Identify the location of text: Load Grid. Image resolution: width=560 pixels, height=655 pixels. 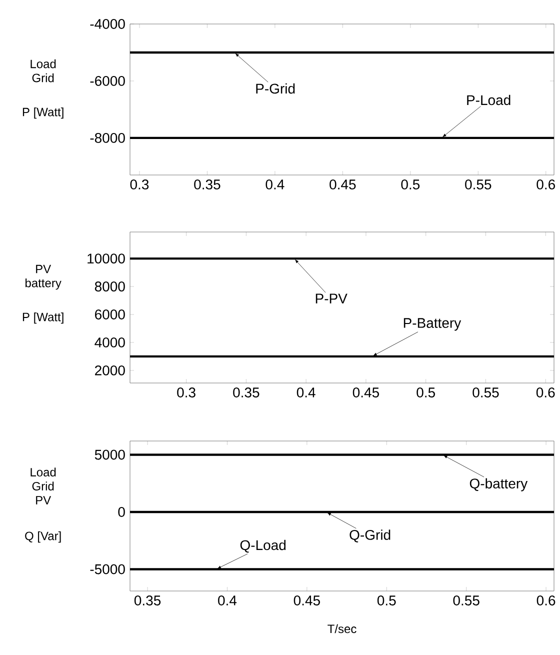
(43, 70).